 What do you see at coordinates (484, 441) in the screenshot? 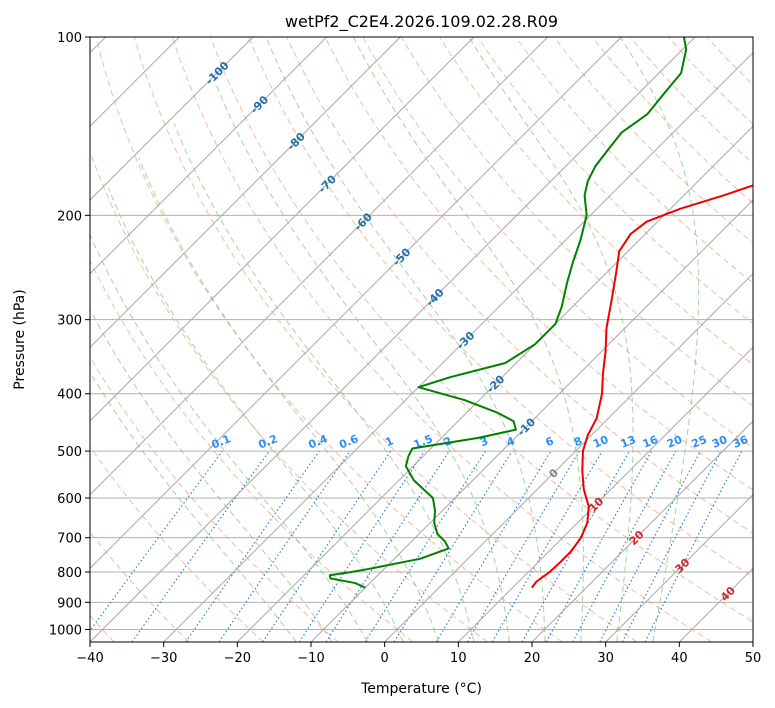
I see `mixing-ratio-label: 3` at bounding box center [484, 441].